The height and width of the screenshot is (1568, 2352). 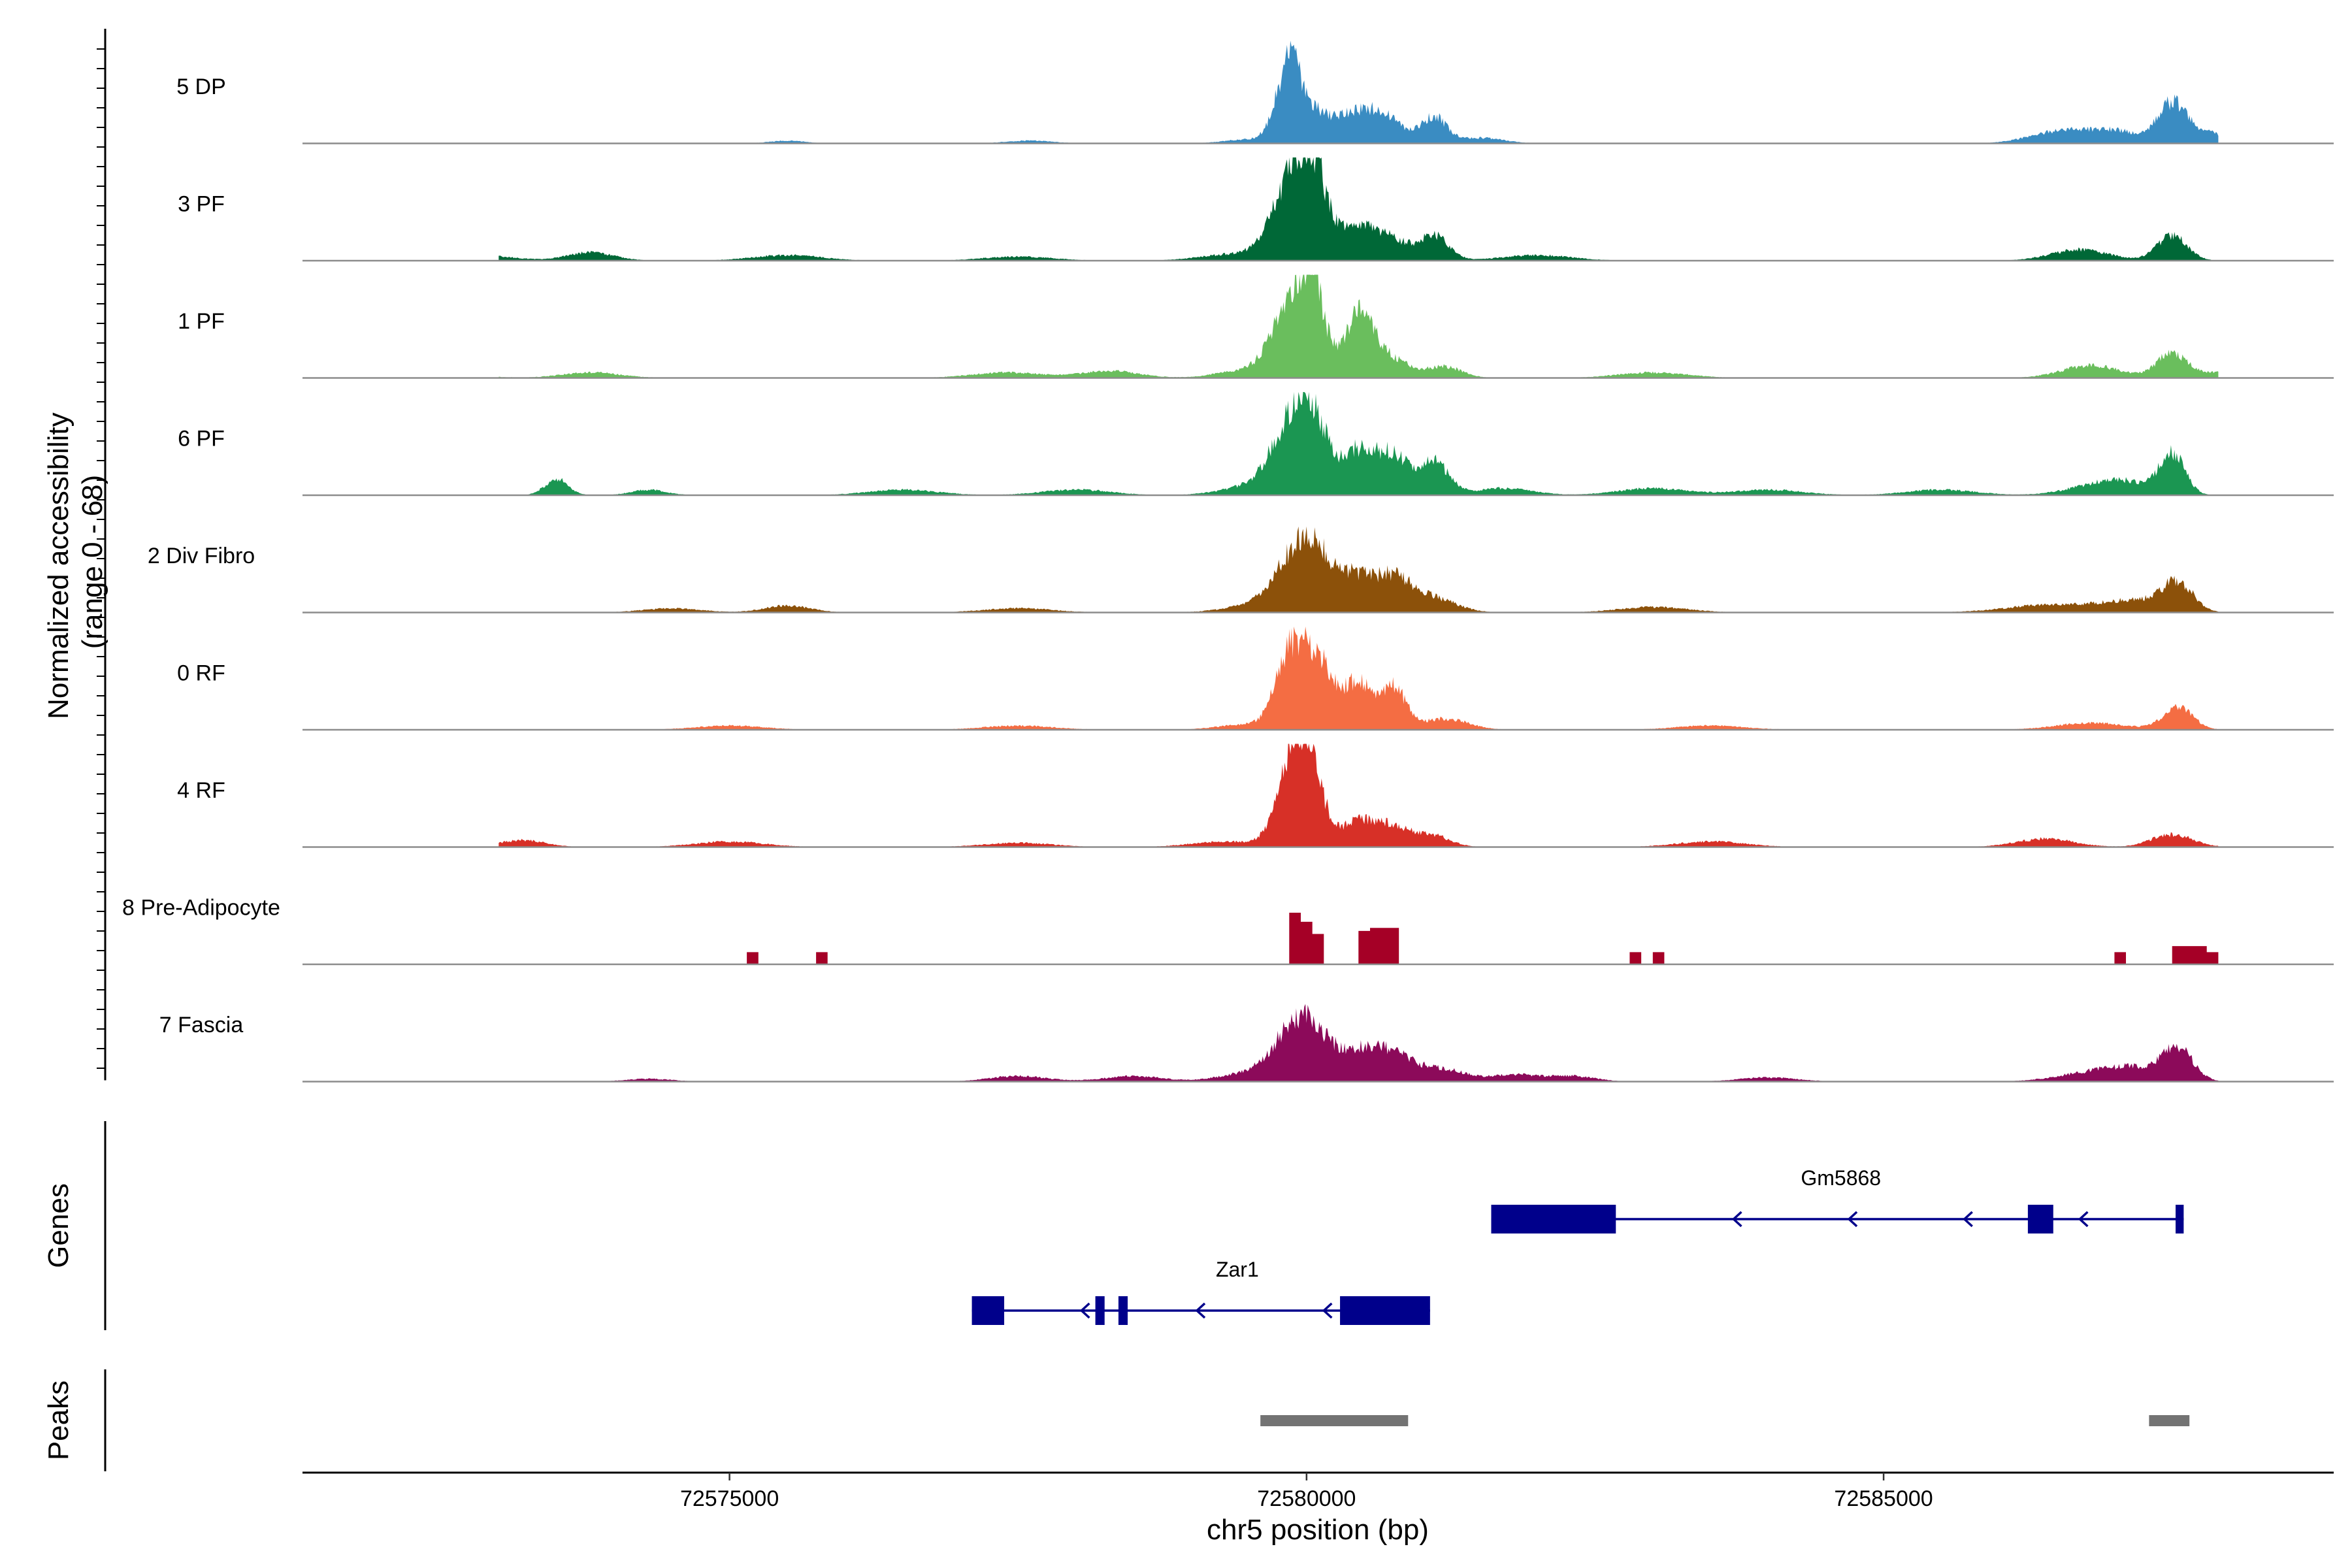 I want to click on peaks-track, so click(x=1725, y=1420).